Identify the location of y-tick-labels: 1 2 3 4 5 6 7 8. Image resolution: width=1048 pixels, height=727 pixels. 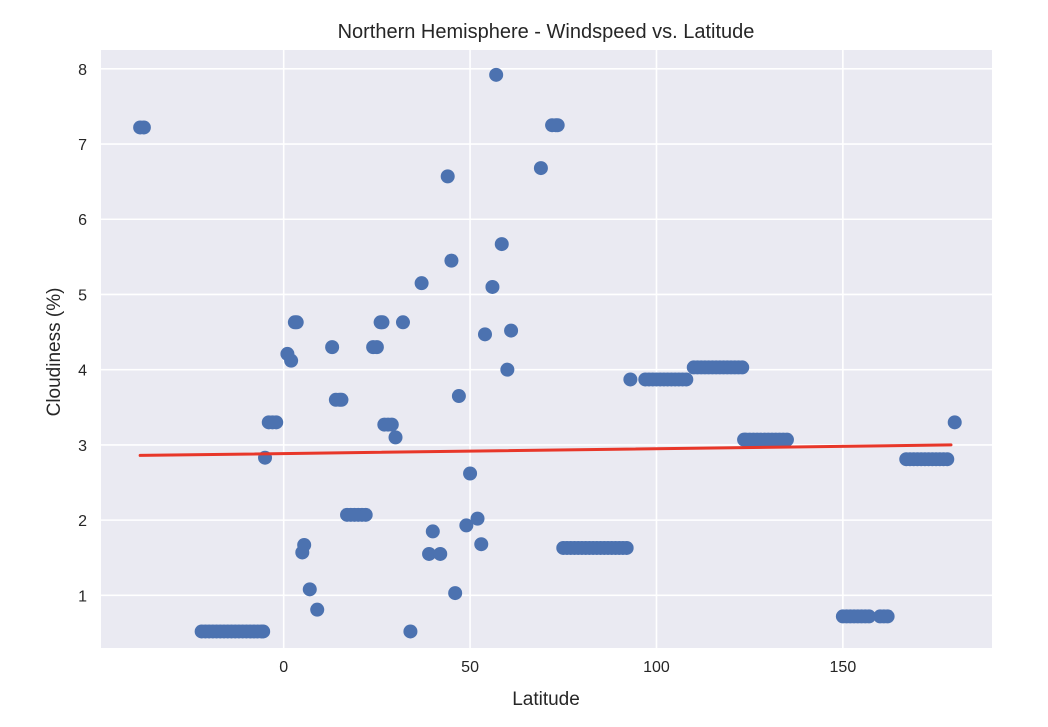
(82, 334).